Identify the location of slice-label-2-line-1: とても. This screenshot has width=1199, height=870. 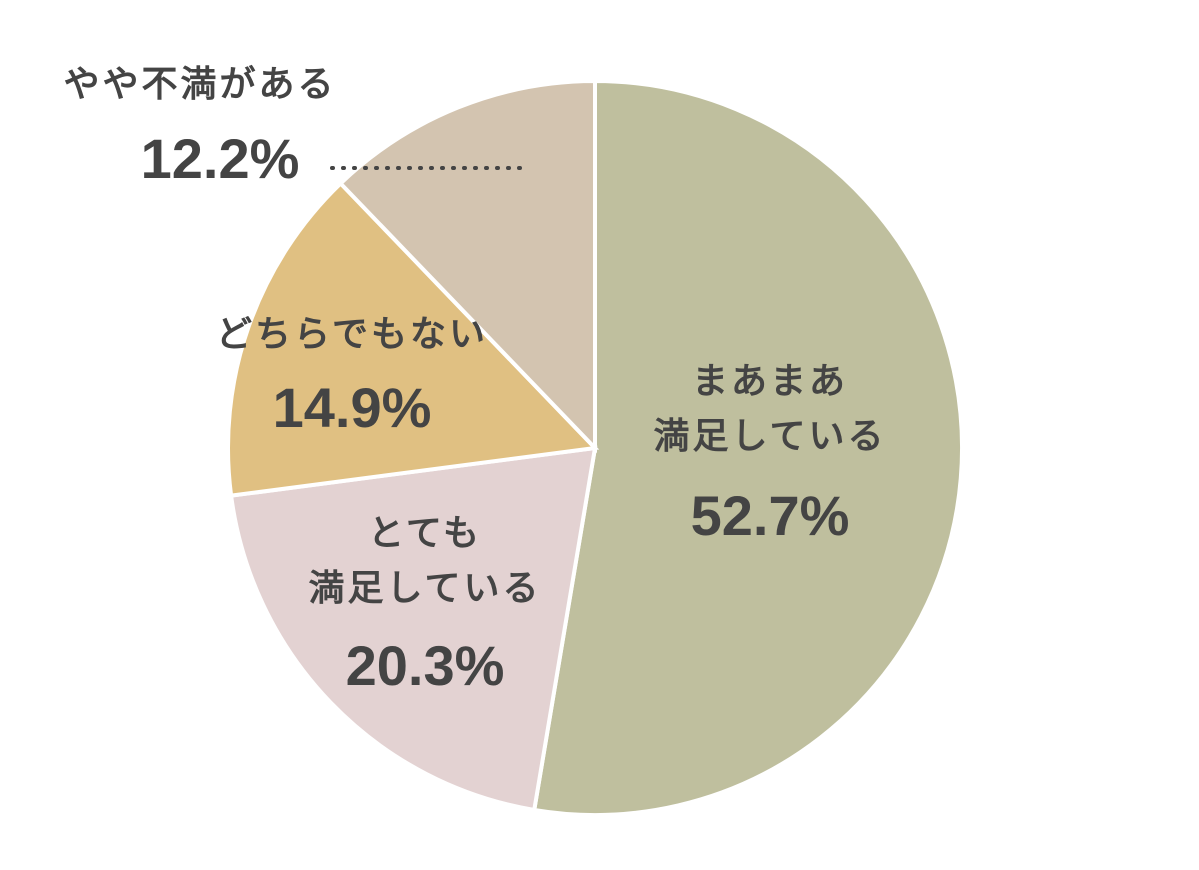
(425, 533).